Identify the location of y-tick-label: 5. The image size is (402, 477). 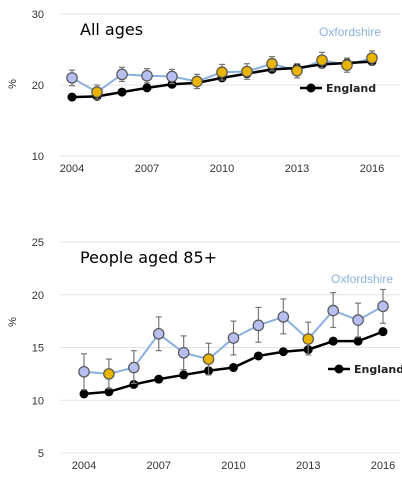
(41, 454).